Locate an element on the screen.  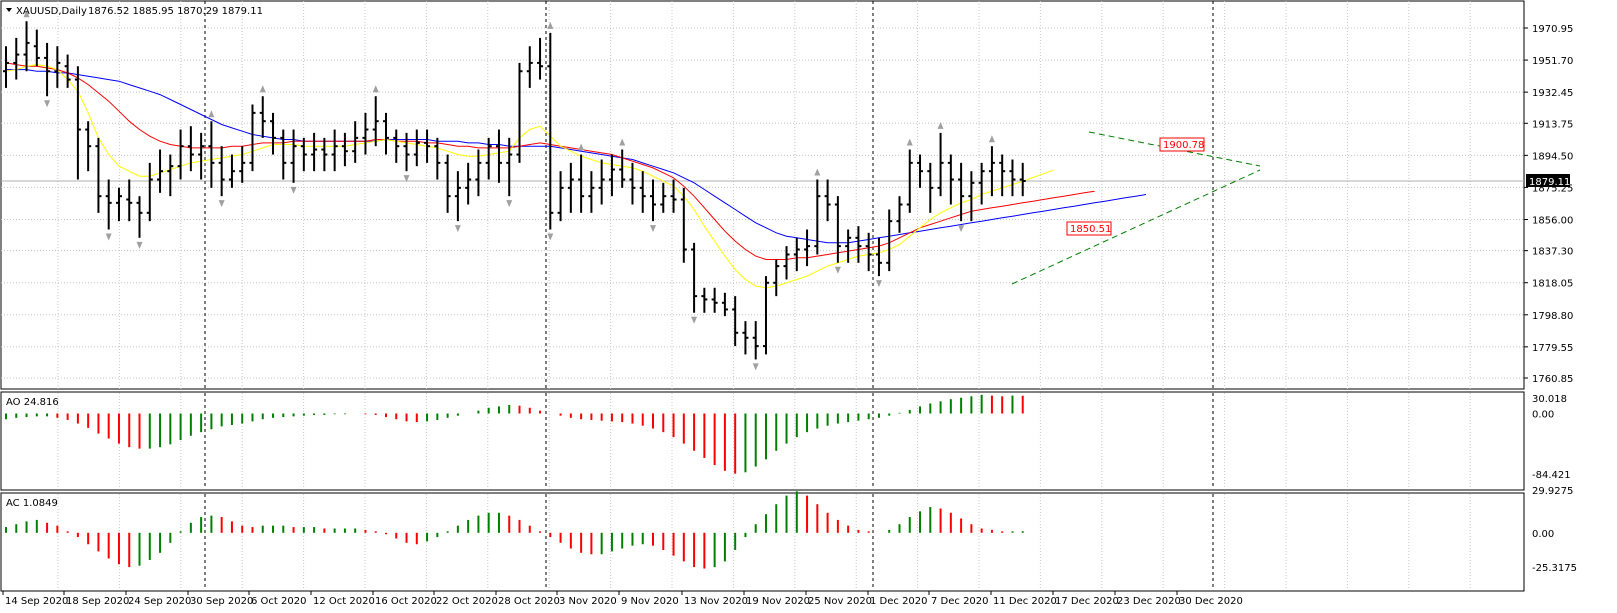
price-tick-label: 1913.75 is located at coordinates (1552, 124).